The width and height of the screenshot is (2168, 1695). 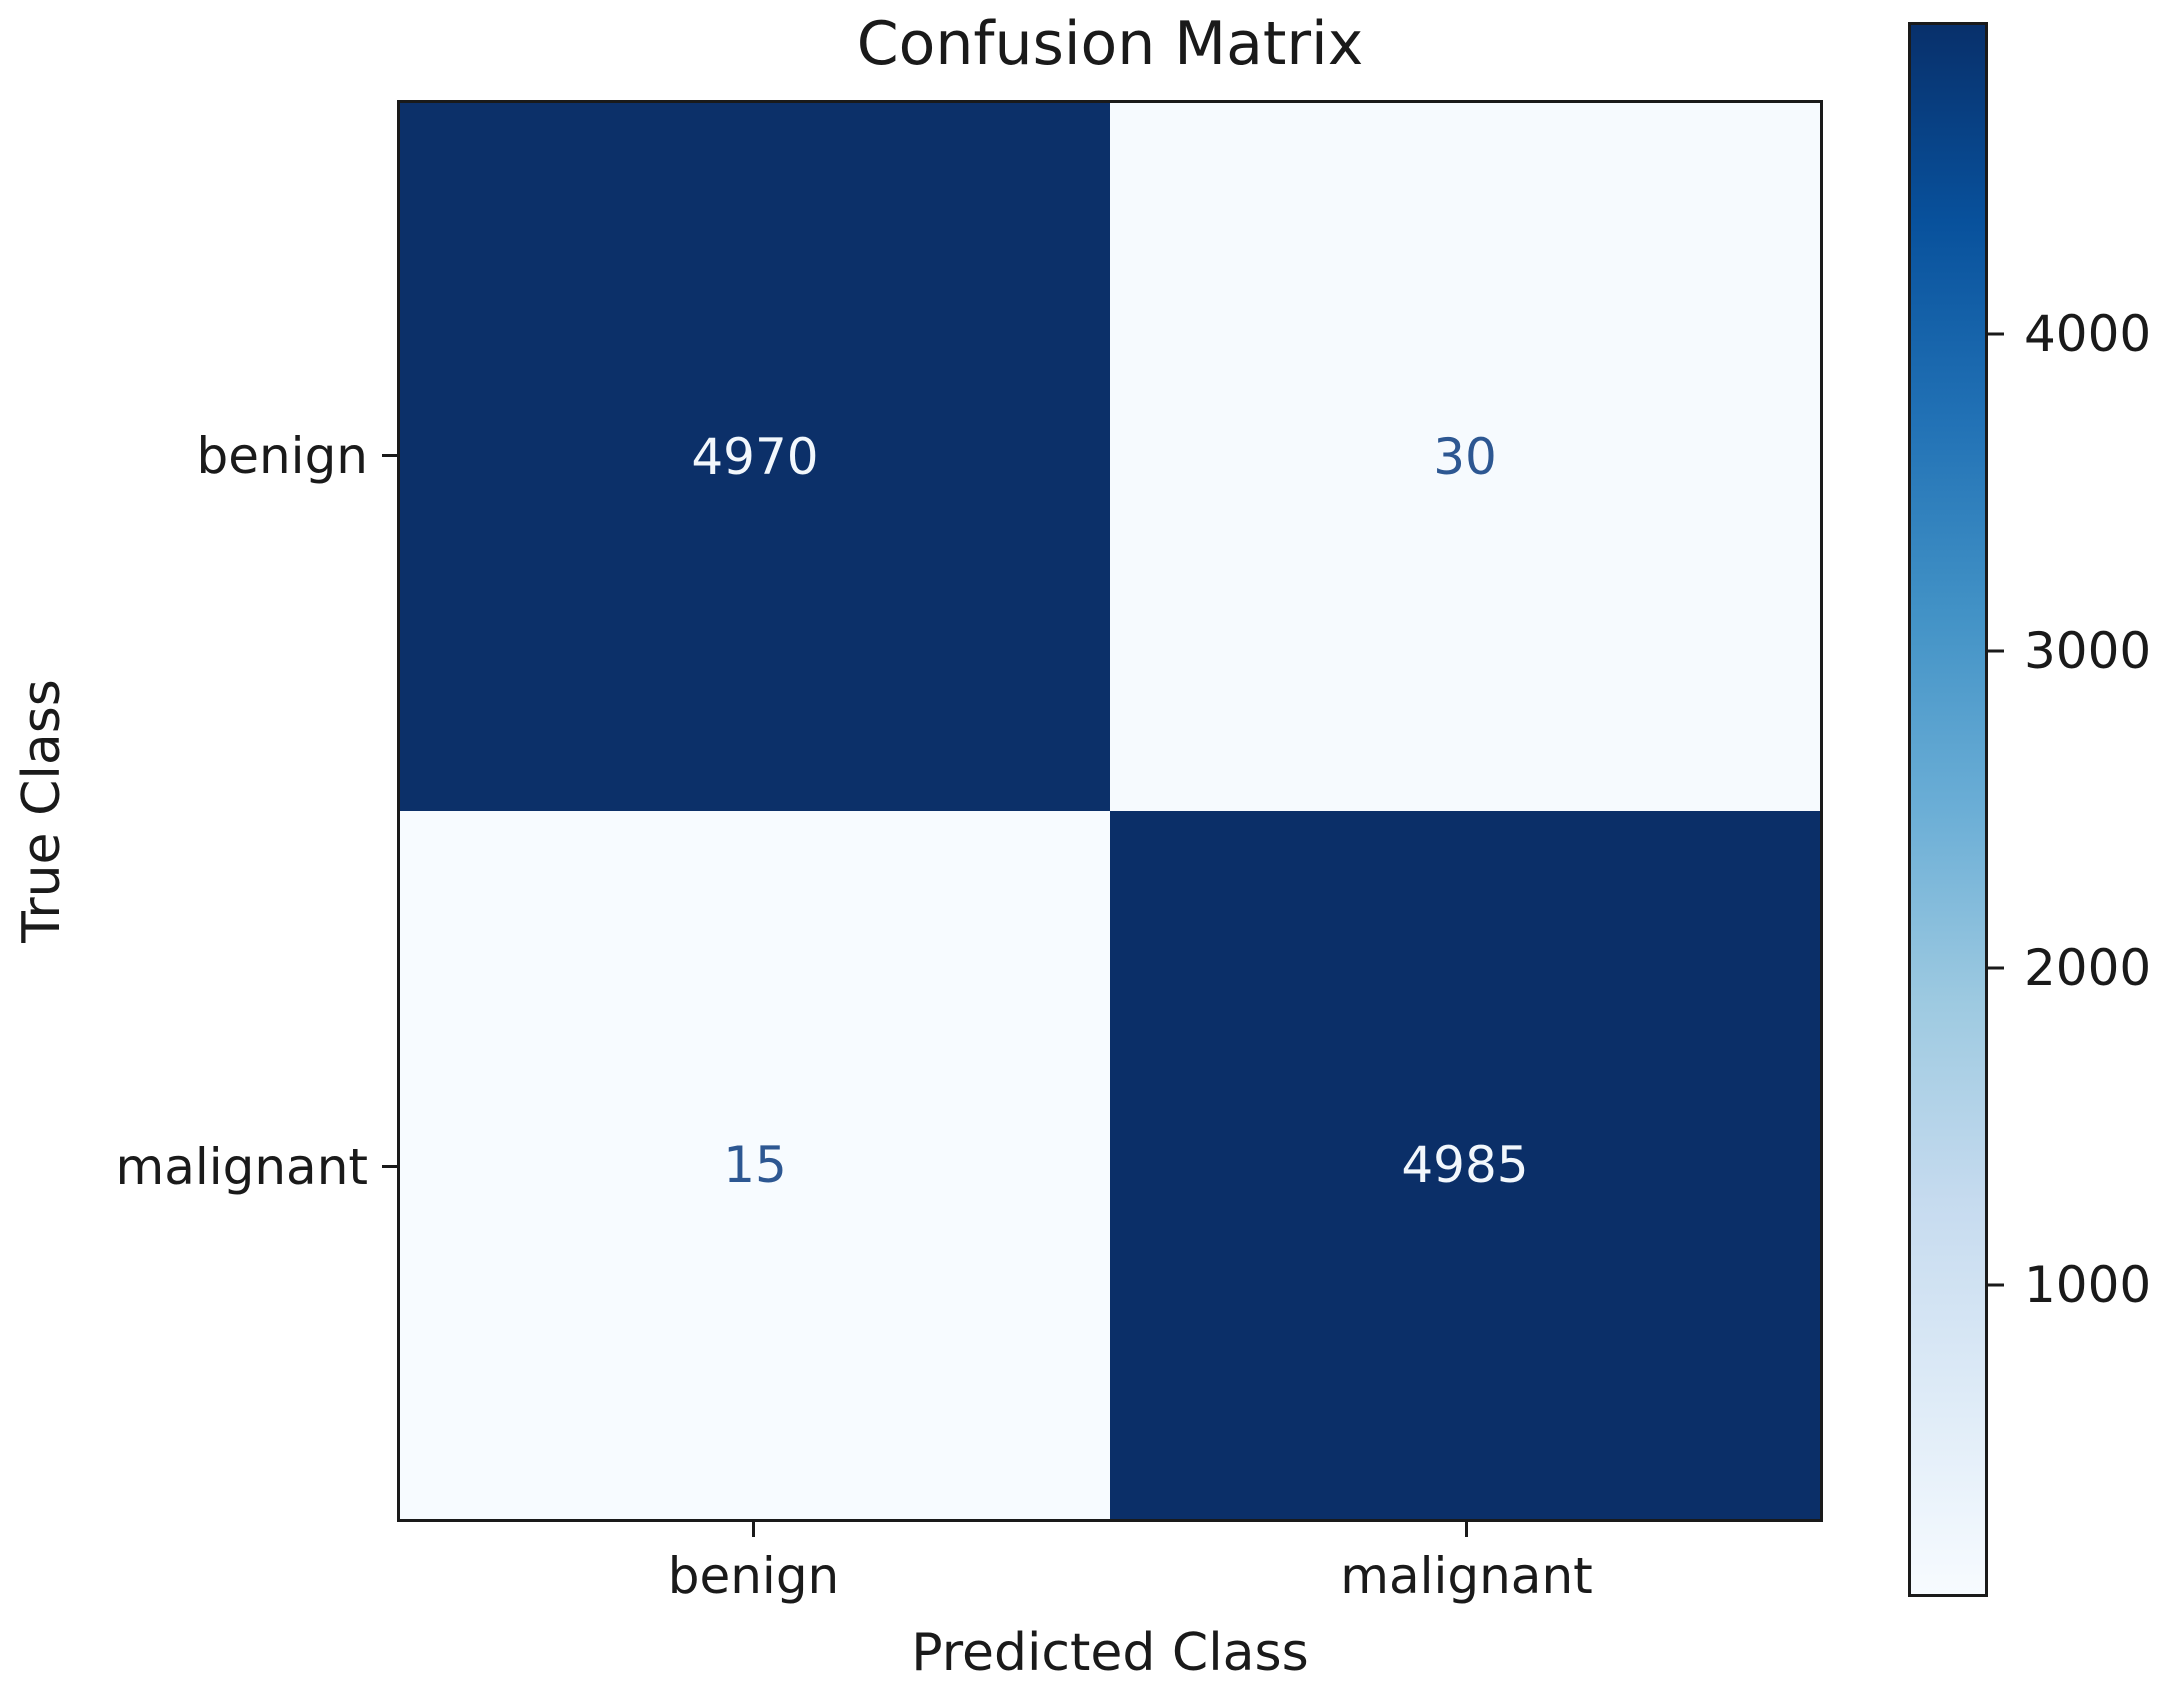 What do you see at coordinates (282, 455) in the screenshot?
I see `y-tick-label-benign: benign` at bounding box center [282, 455].